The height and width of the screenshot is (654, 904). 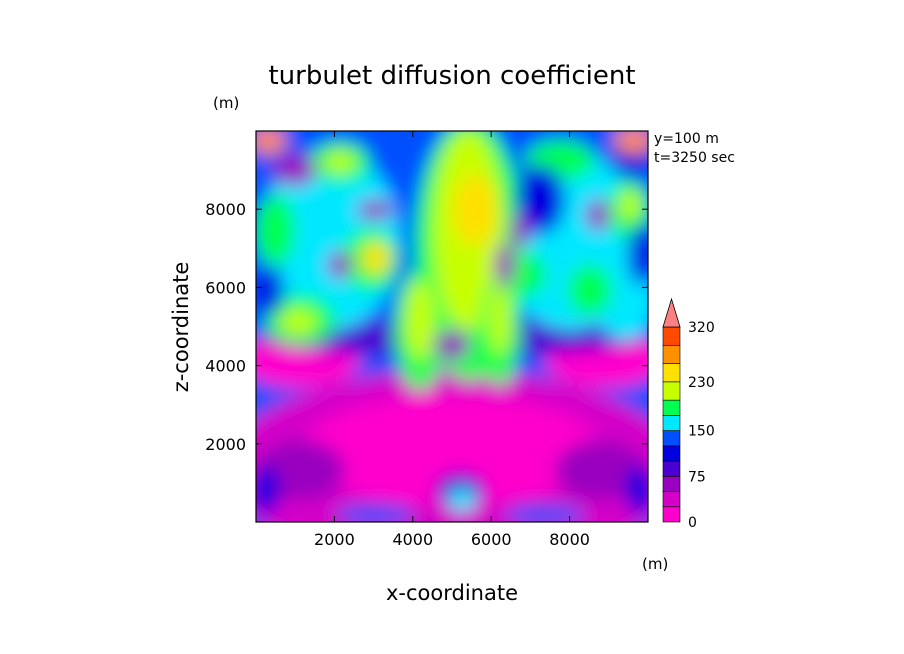 What do you see at coordinates (688, 414) in the screenshot?
I see `colorbar: 0 75 150 230 320` at bounding box center [688, 414].